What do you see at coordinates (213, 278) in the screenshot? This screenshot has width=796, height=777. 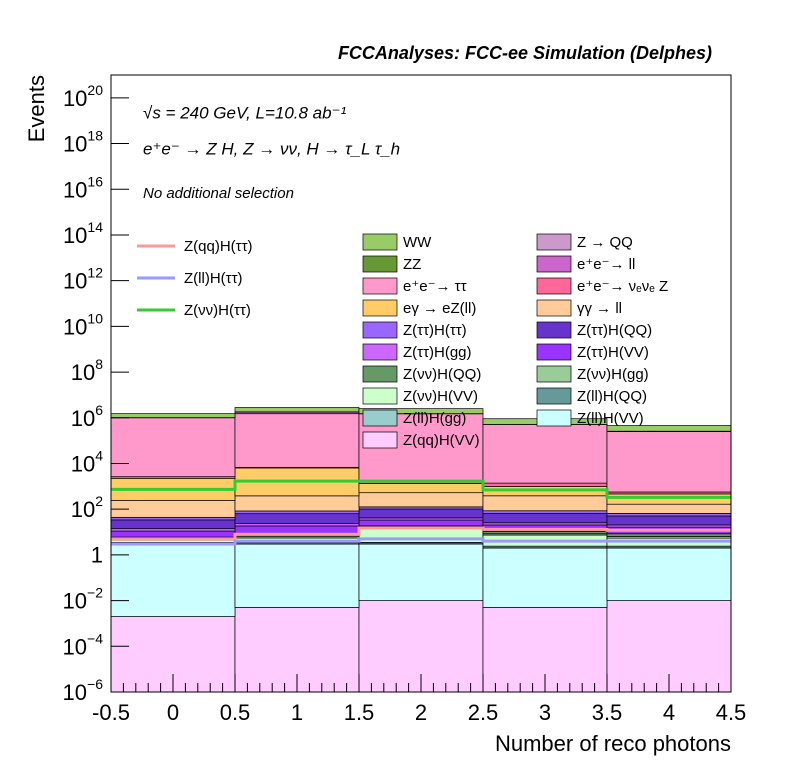 I see `legend-label: Z(ll)H(ττ)` at bounding box center [213, 278].